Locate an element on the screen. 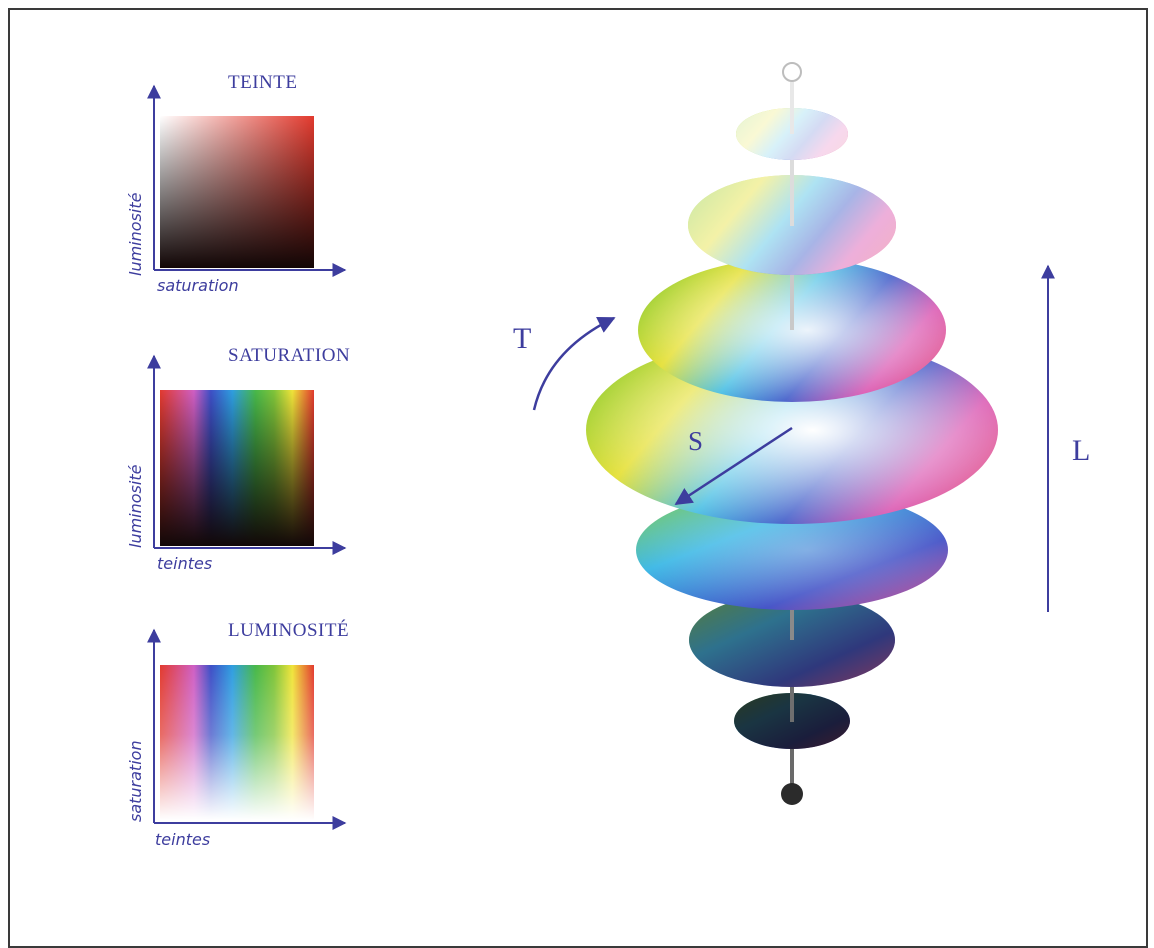 The image size is (1154, 948). panel-teinte is located at coordinates (247, 180).